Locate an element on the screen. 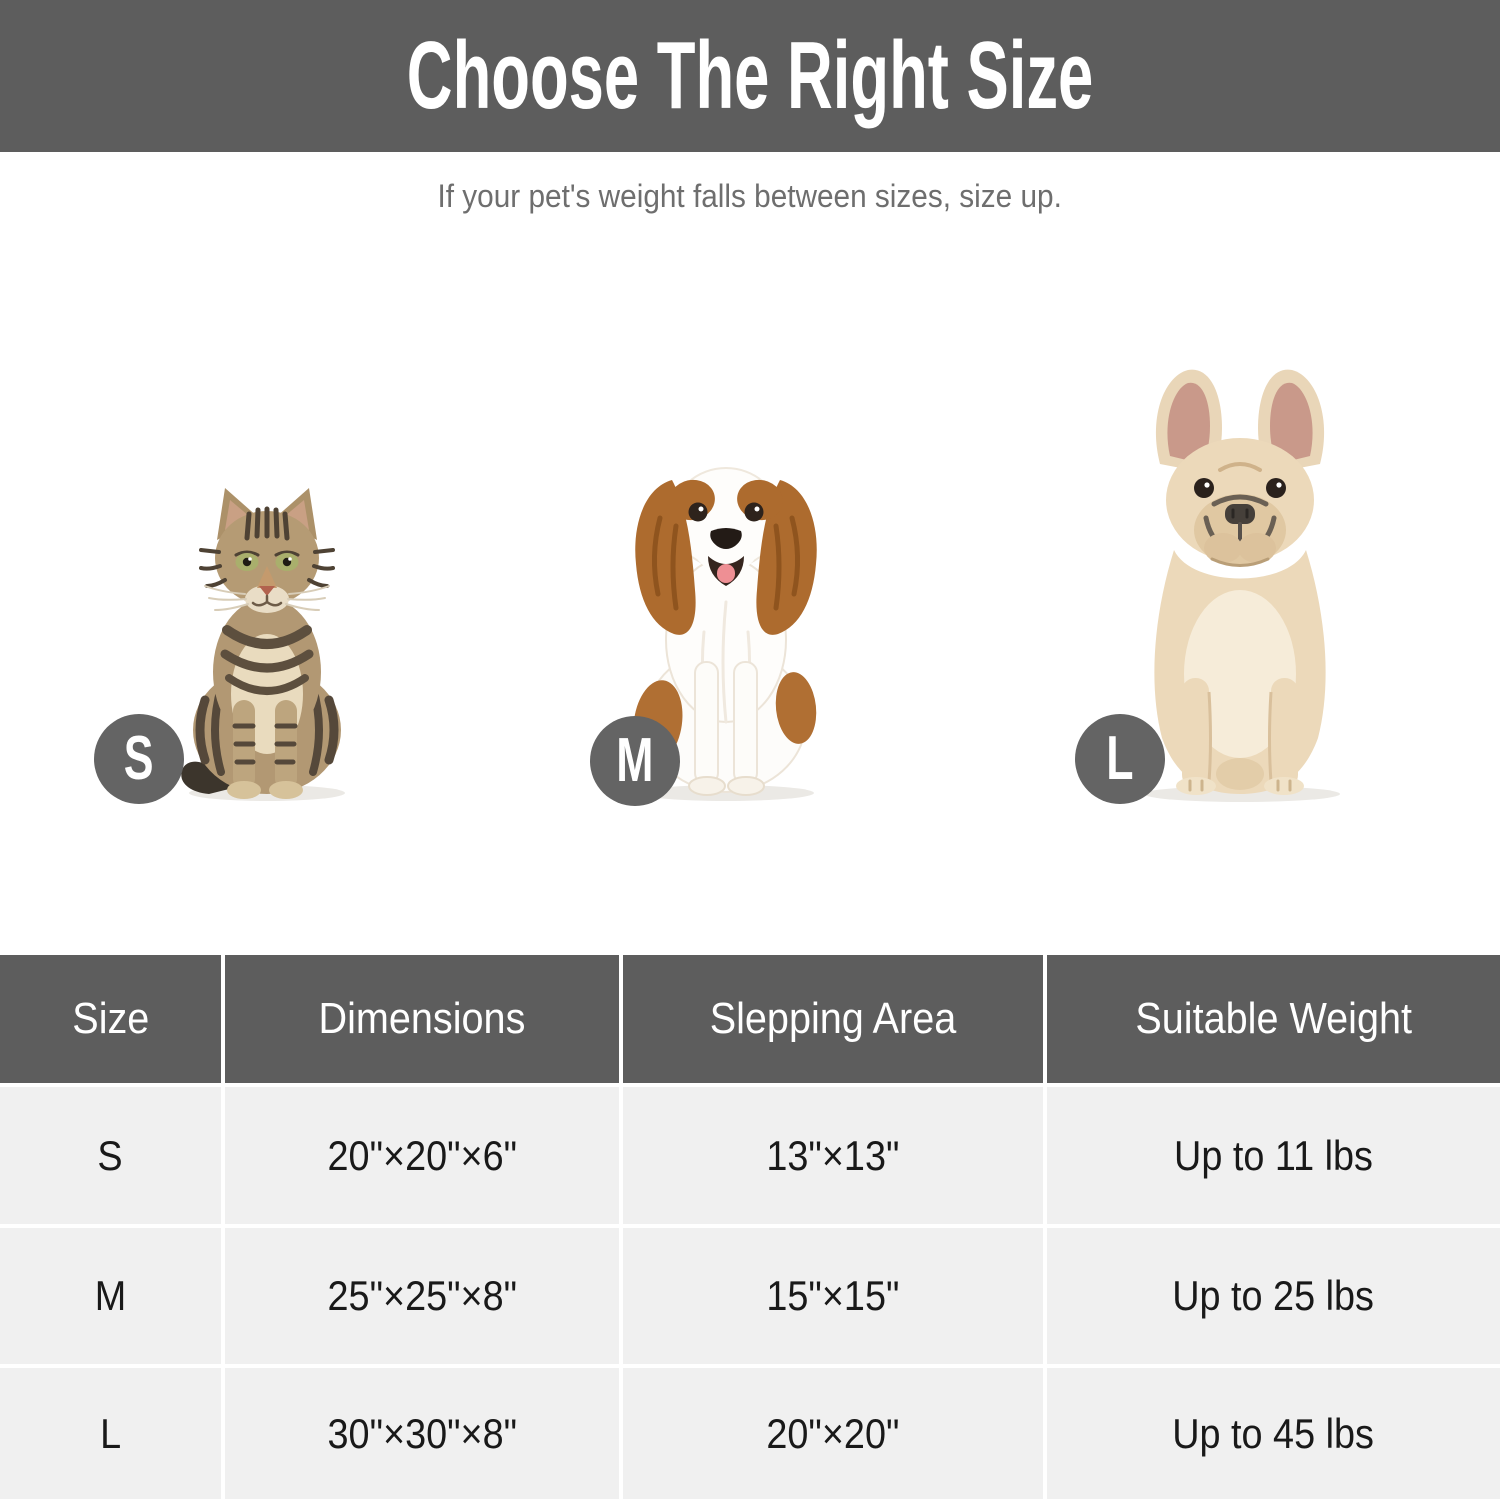 The width and height of the screenshot is (1500, 1500). table-cell-size-s: S is located at coordinates (110, 1155).